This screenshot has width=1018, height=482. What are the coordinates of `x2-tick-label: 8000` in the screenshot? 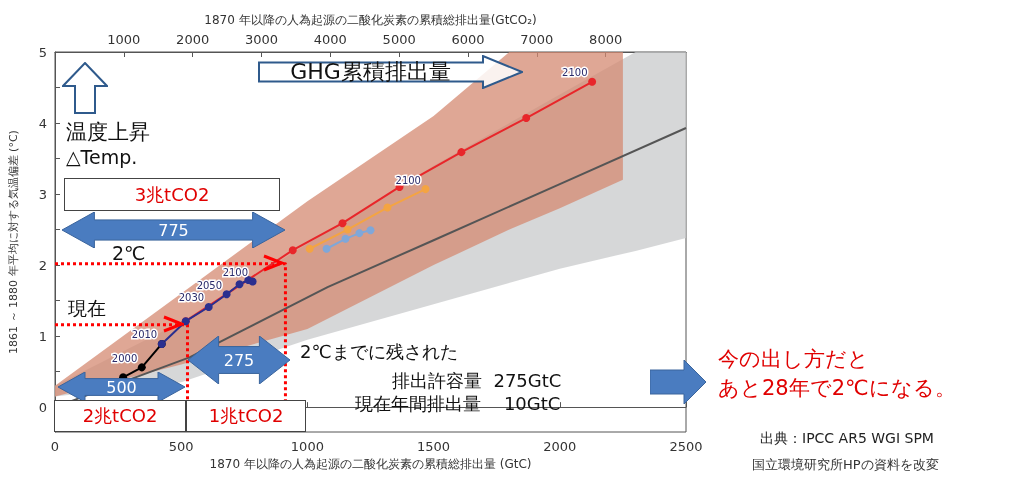 It's located at (606, 39).